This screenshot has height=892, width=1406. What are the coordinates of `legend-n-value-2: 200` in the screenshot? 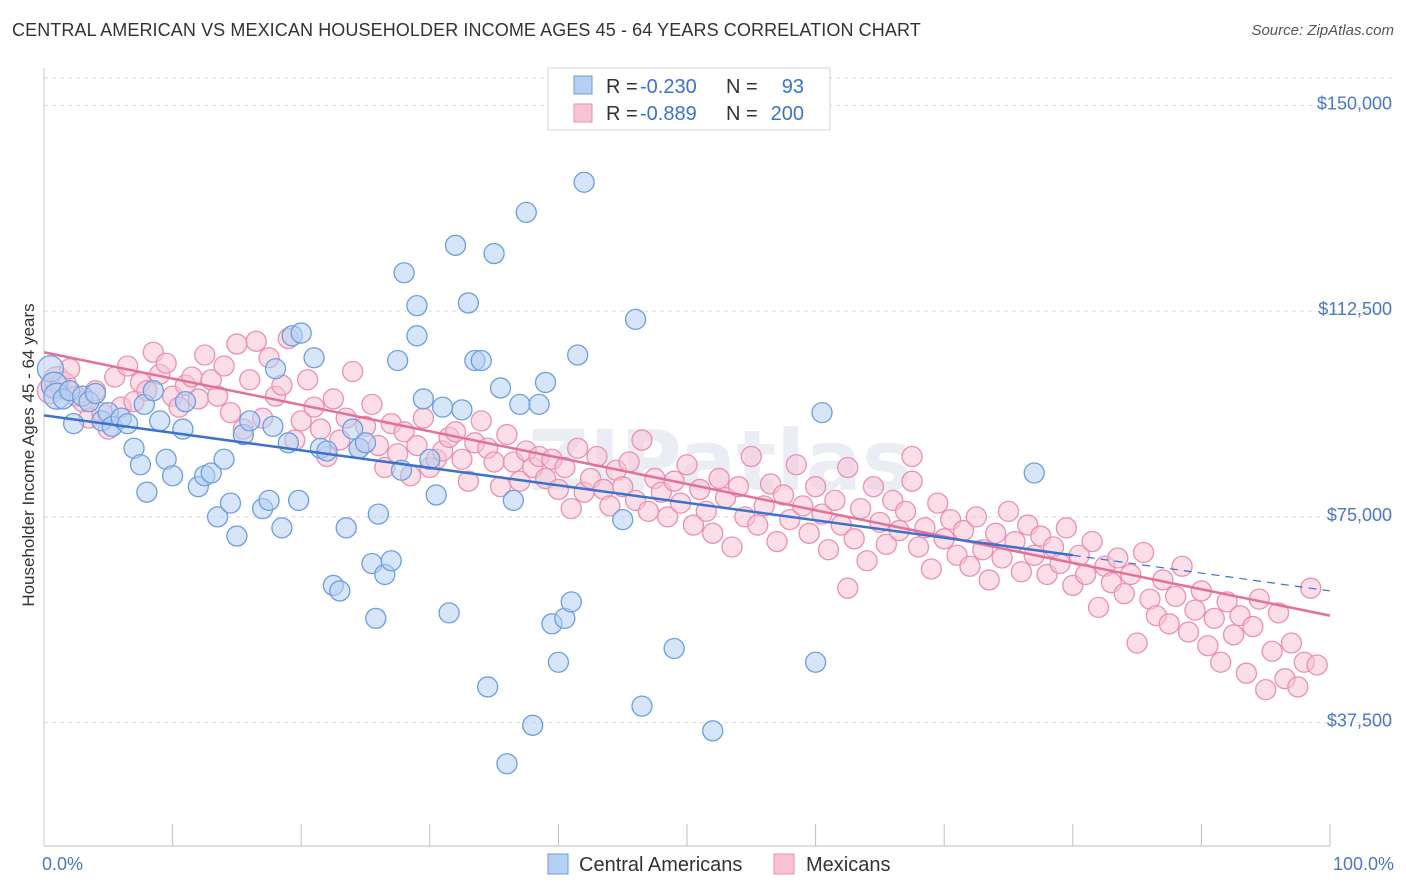 It's located at (787, 114).